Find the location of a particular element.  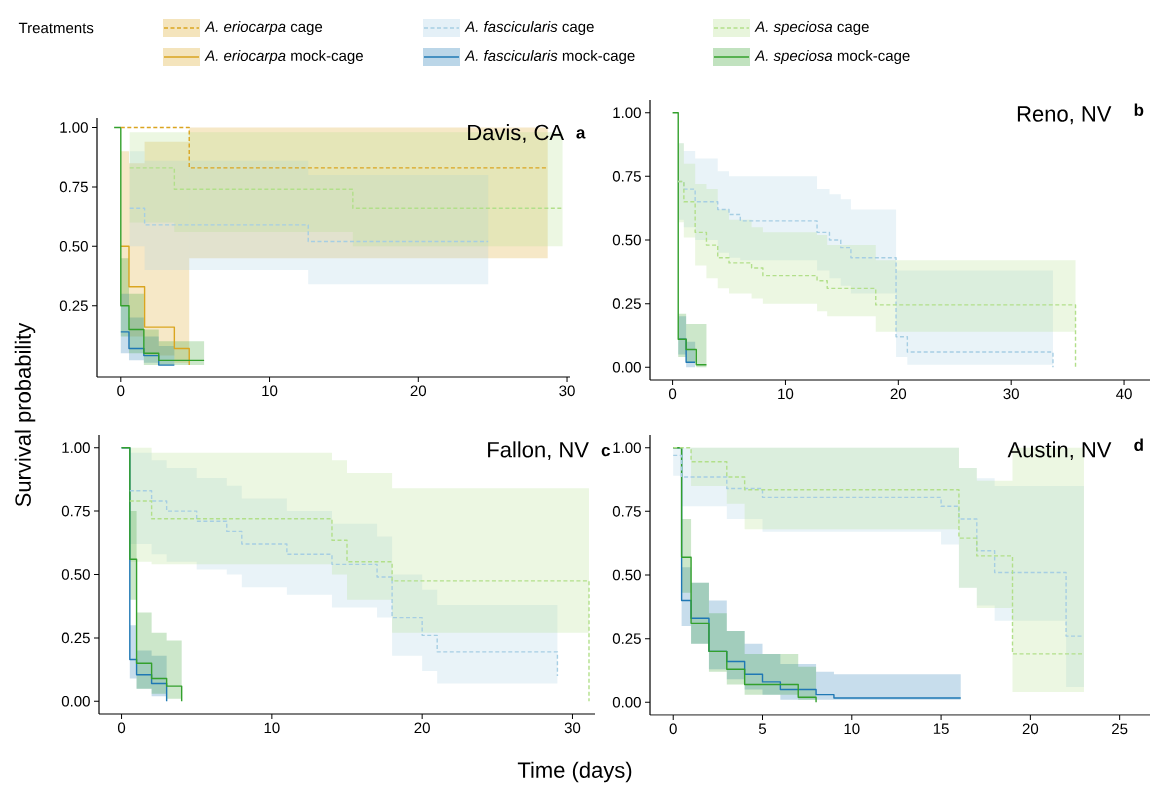

x-axis-title: Time (days) is located at coordinates (574, 772).